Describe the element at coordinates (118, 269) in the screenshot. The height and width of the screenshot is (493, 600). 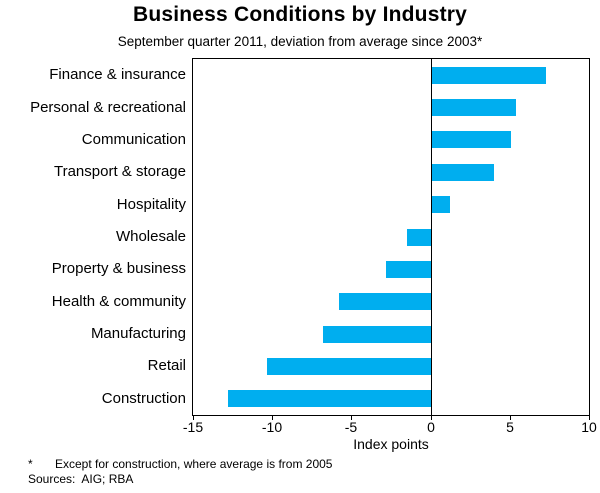
I see `category-label: Property & business` at that location.